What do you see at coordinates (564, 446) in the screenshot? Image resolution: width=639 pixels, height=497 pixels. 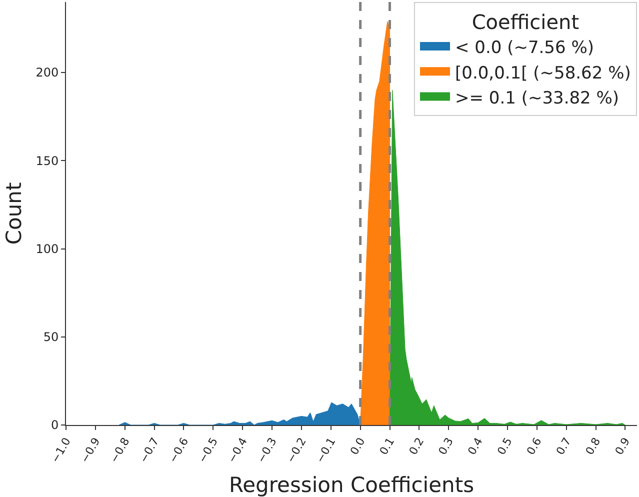 I see `x-tick-label: 0.7` at bounding box center [564, 446].